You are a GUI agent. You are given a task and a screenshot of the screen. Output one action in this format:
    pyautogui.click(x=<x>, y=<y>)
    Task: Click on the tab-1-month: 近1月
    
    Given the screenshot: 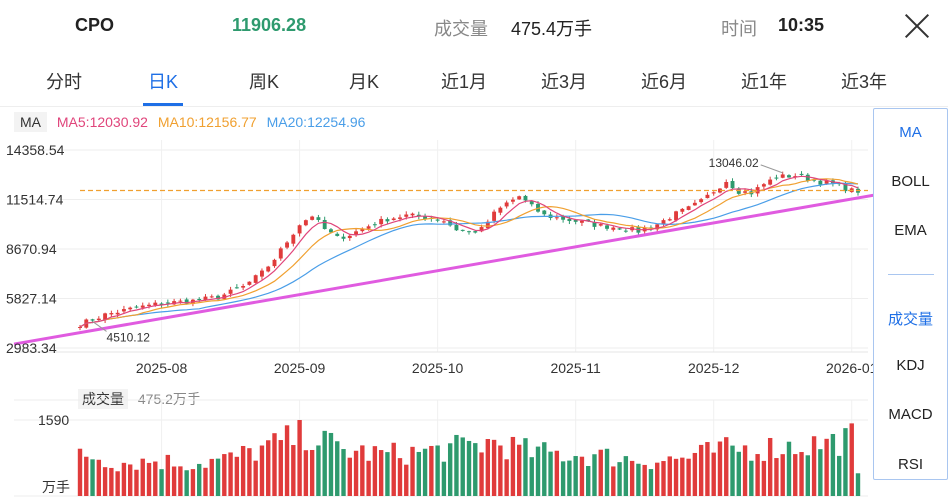 What is the action you would take?
    pyautogui.click(x=464, y=82)
    